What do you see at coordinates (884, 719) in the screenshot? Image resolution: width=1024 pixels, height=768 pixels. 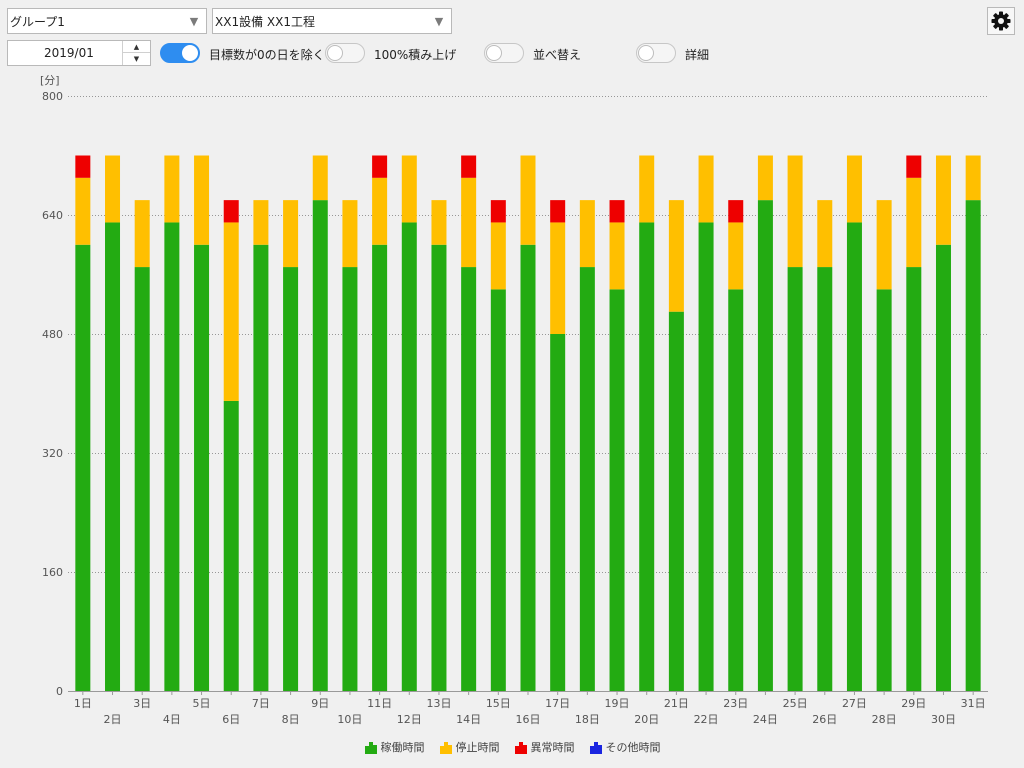 I see `x-tick-label: 28日` at bounding box center [884, 719].